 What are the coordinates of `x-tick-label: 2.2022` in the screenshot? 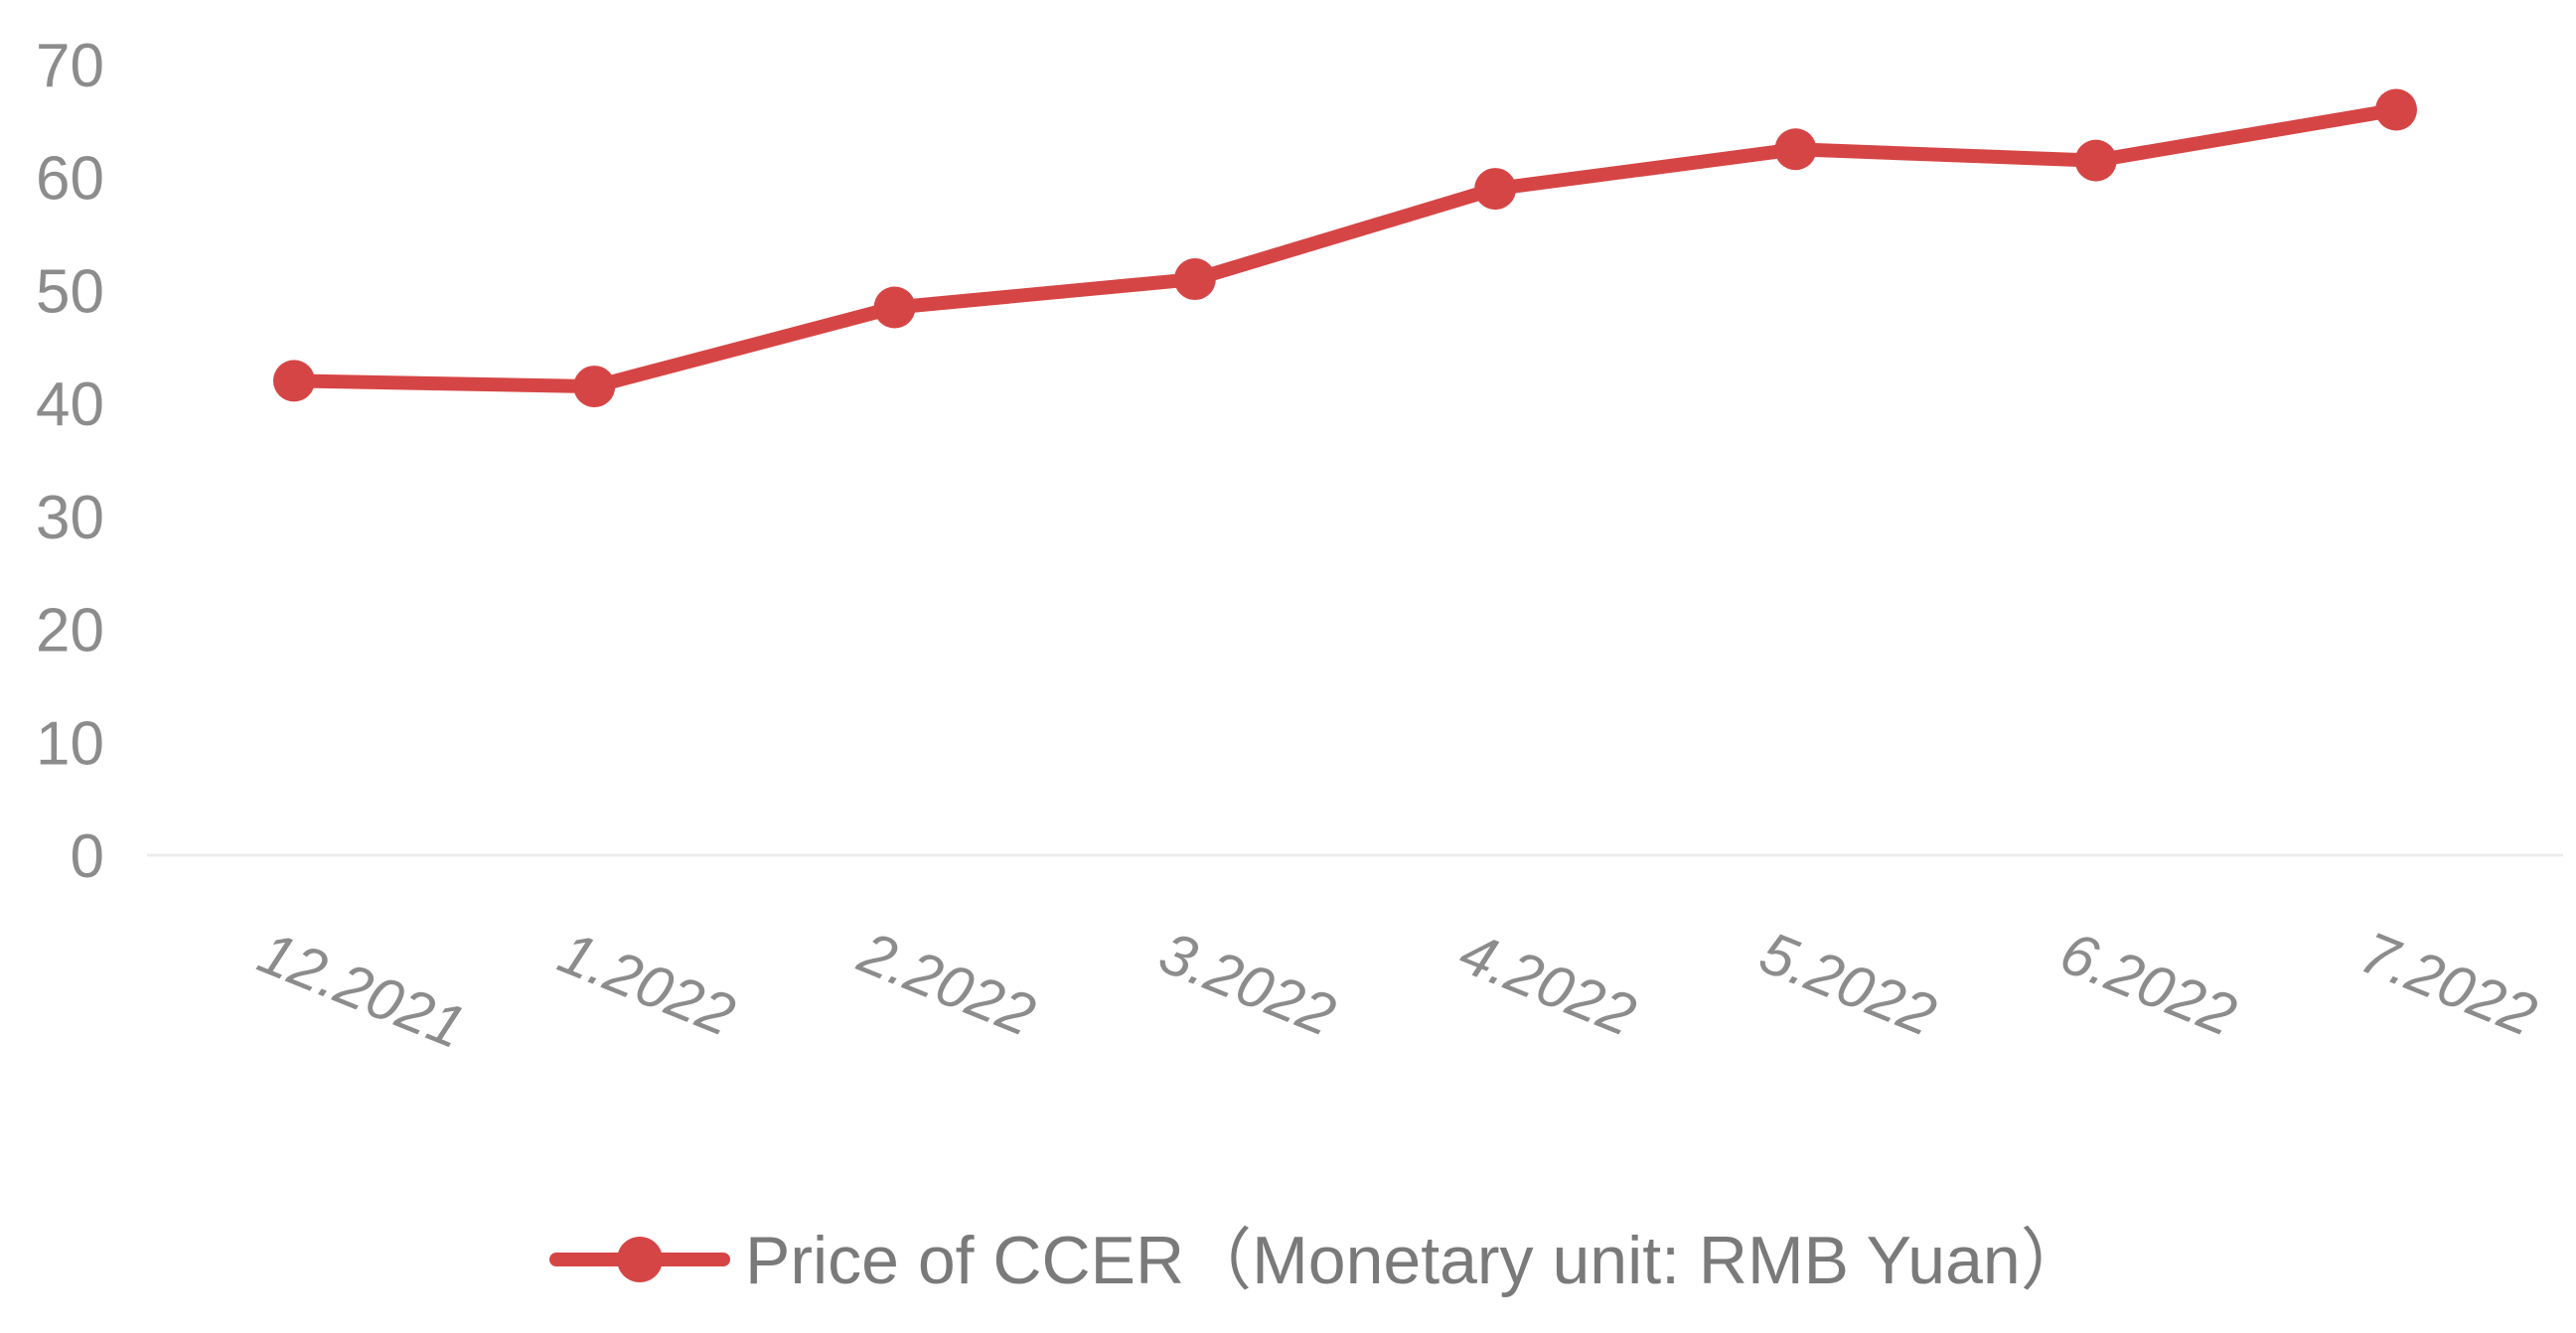 It's located at (946, 984).